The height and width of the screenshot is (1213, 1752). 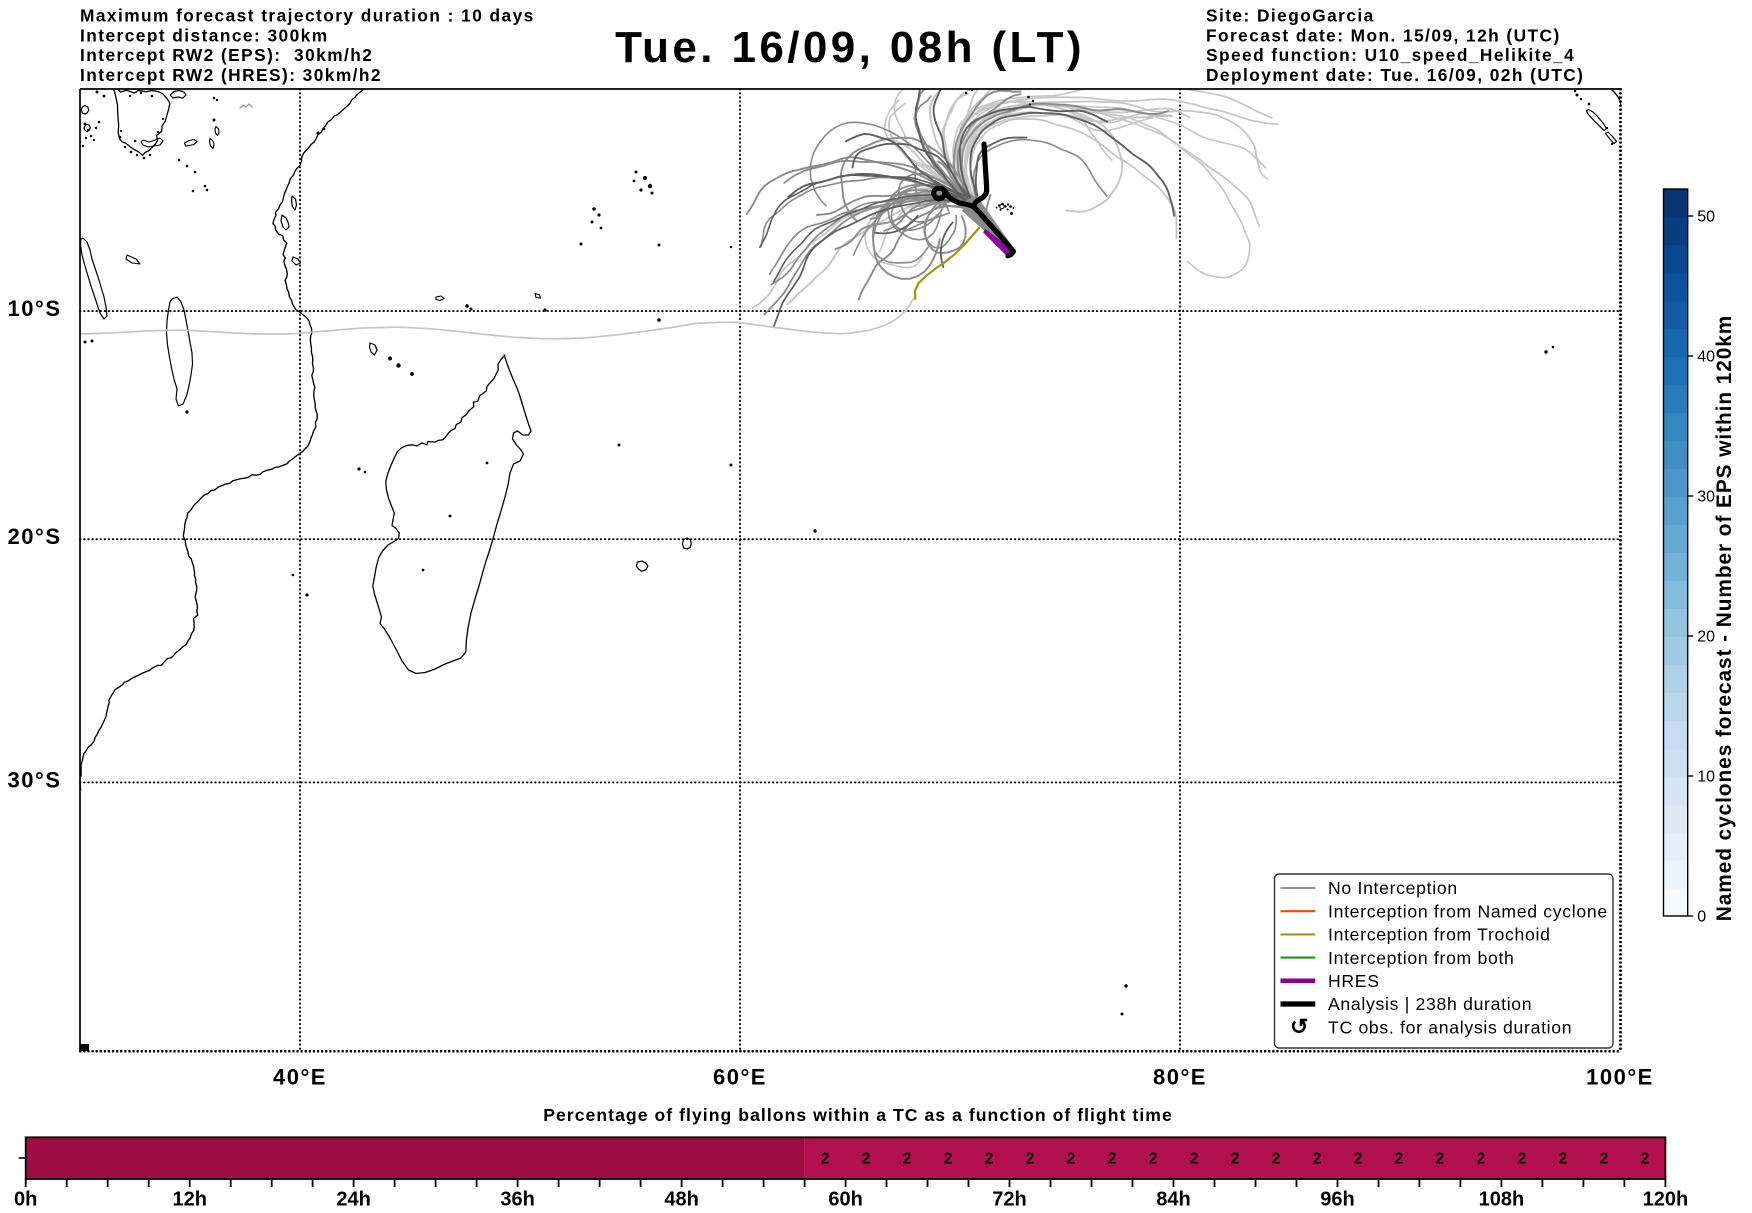 I want to click on svg-text: 40°E, so click(x=300, y=1077).